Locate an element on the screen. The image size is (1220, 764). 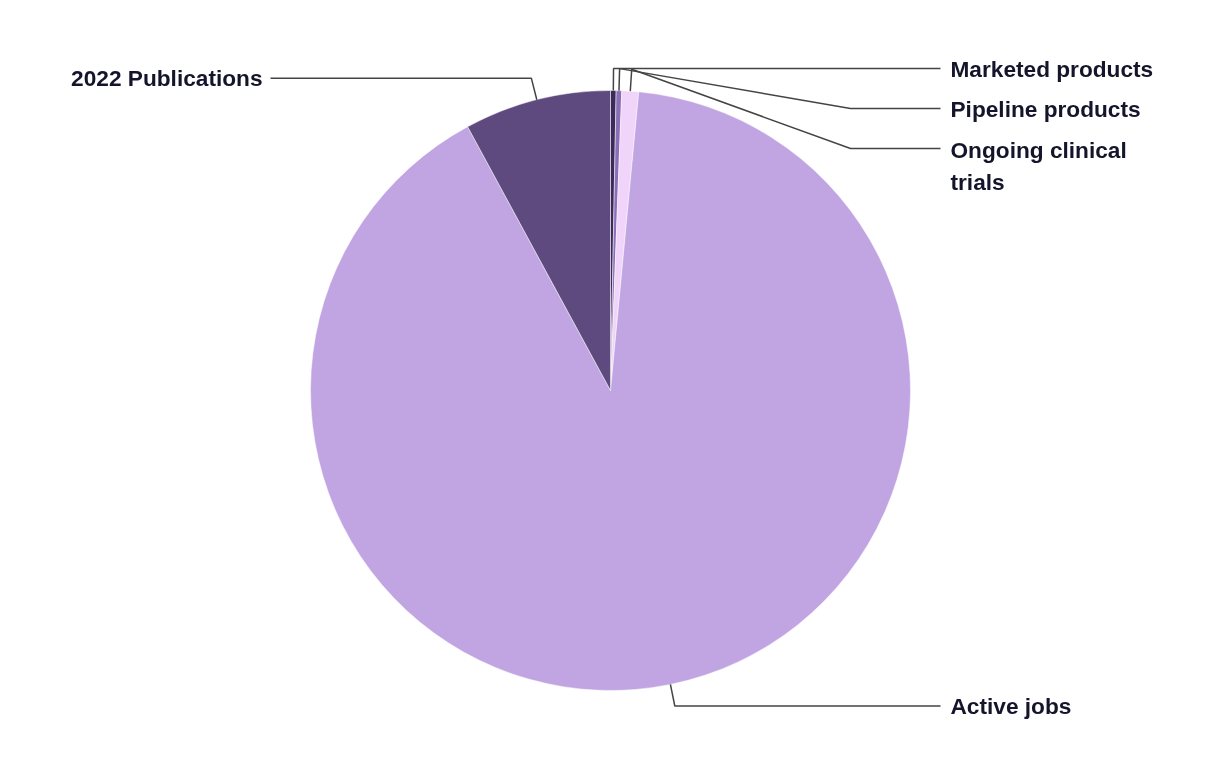
slice-label: Active jobs is located at coordinates (1011, 706).